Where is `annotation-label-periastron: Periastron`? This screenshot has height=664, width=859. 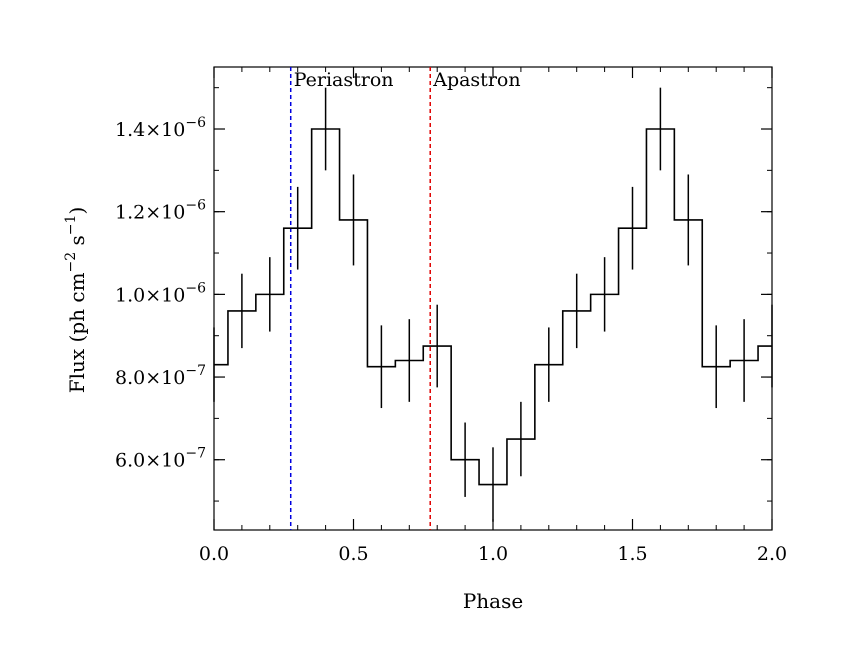 annotation-label-periastron: Periastron is located at coordinates (344, 80).